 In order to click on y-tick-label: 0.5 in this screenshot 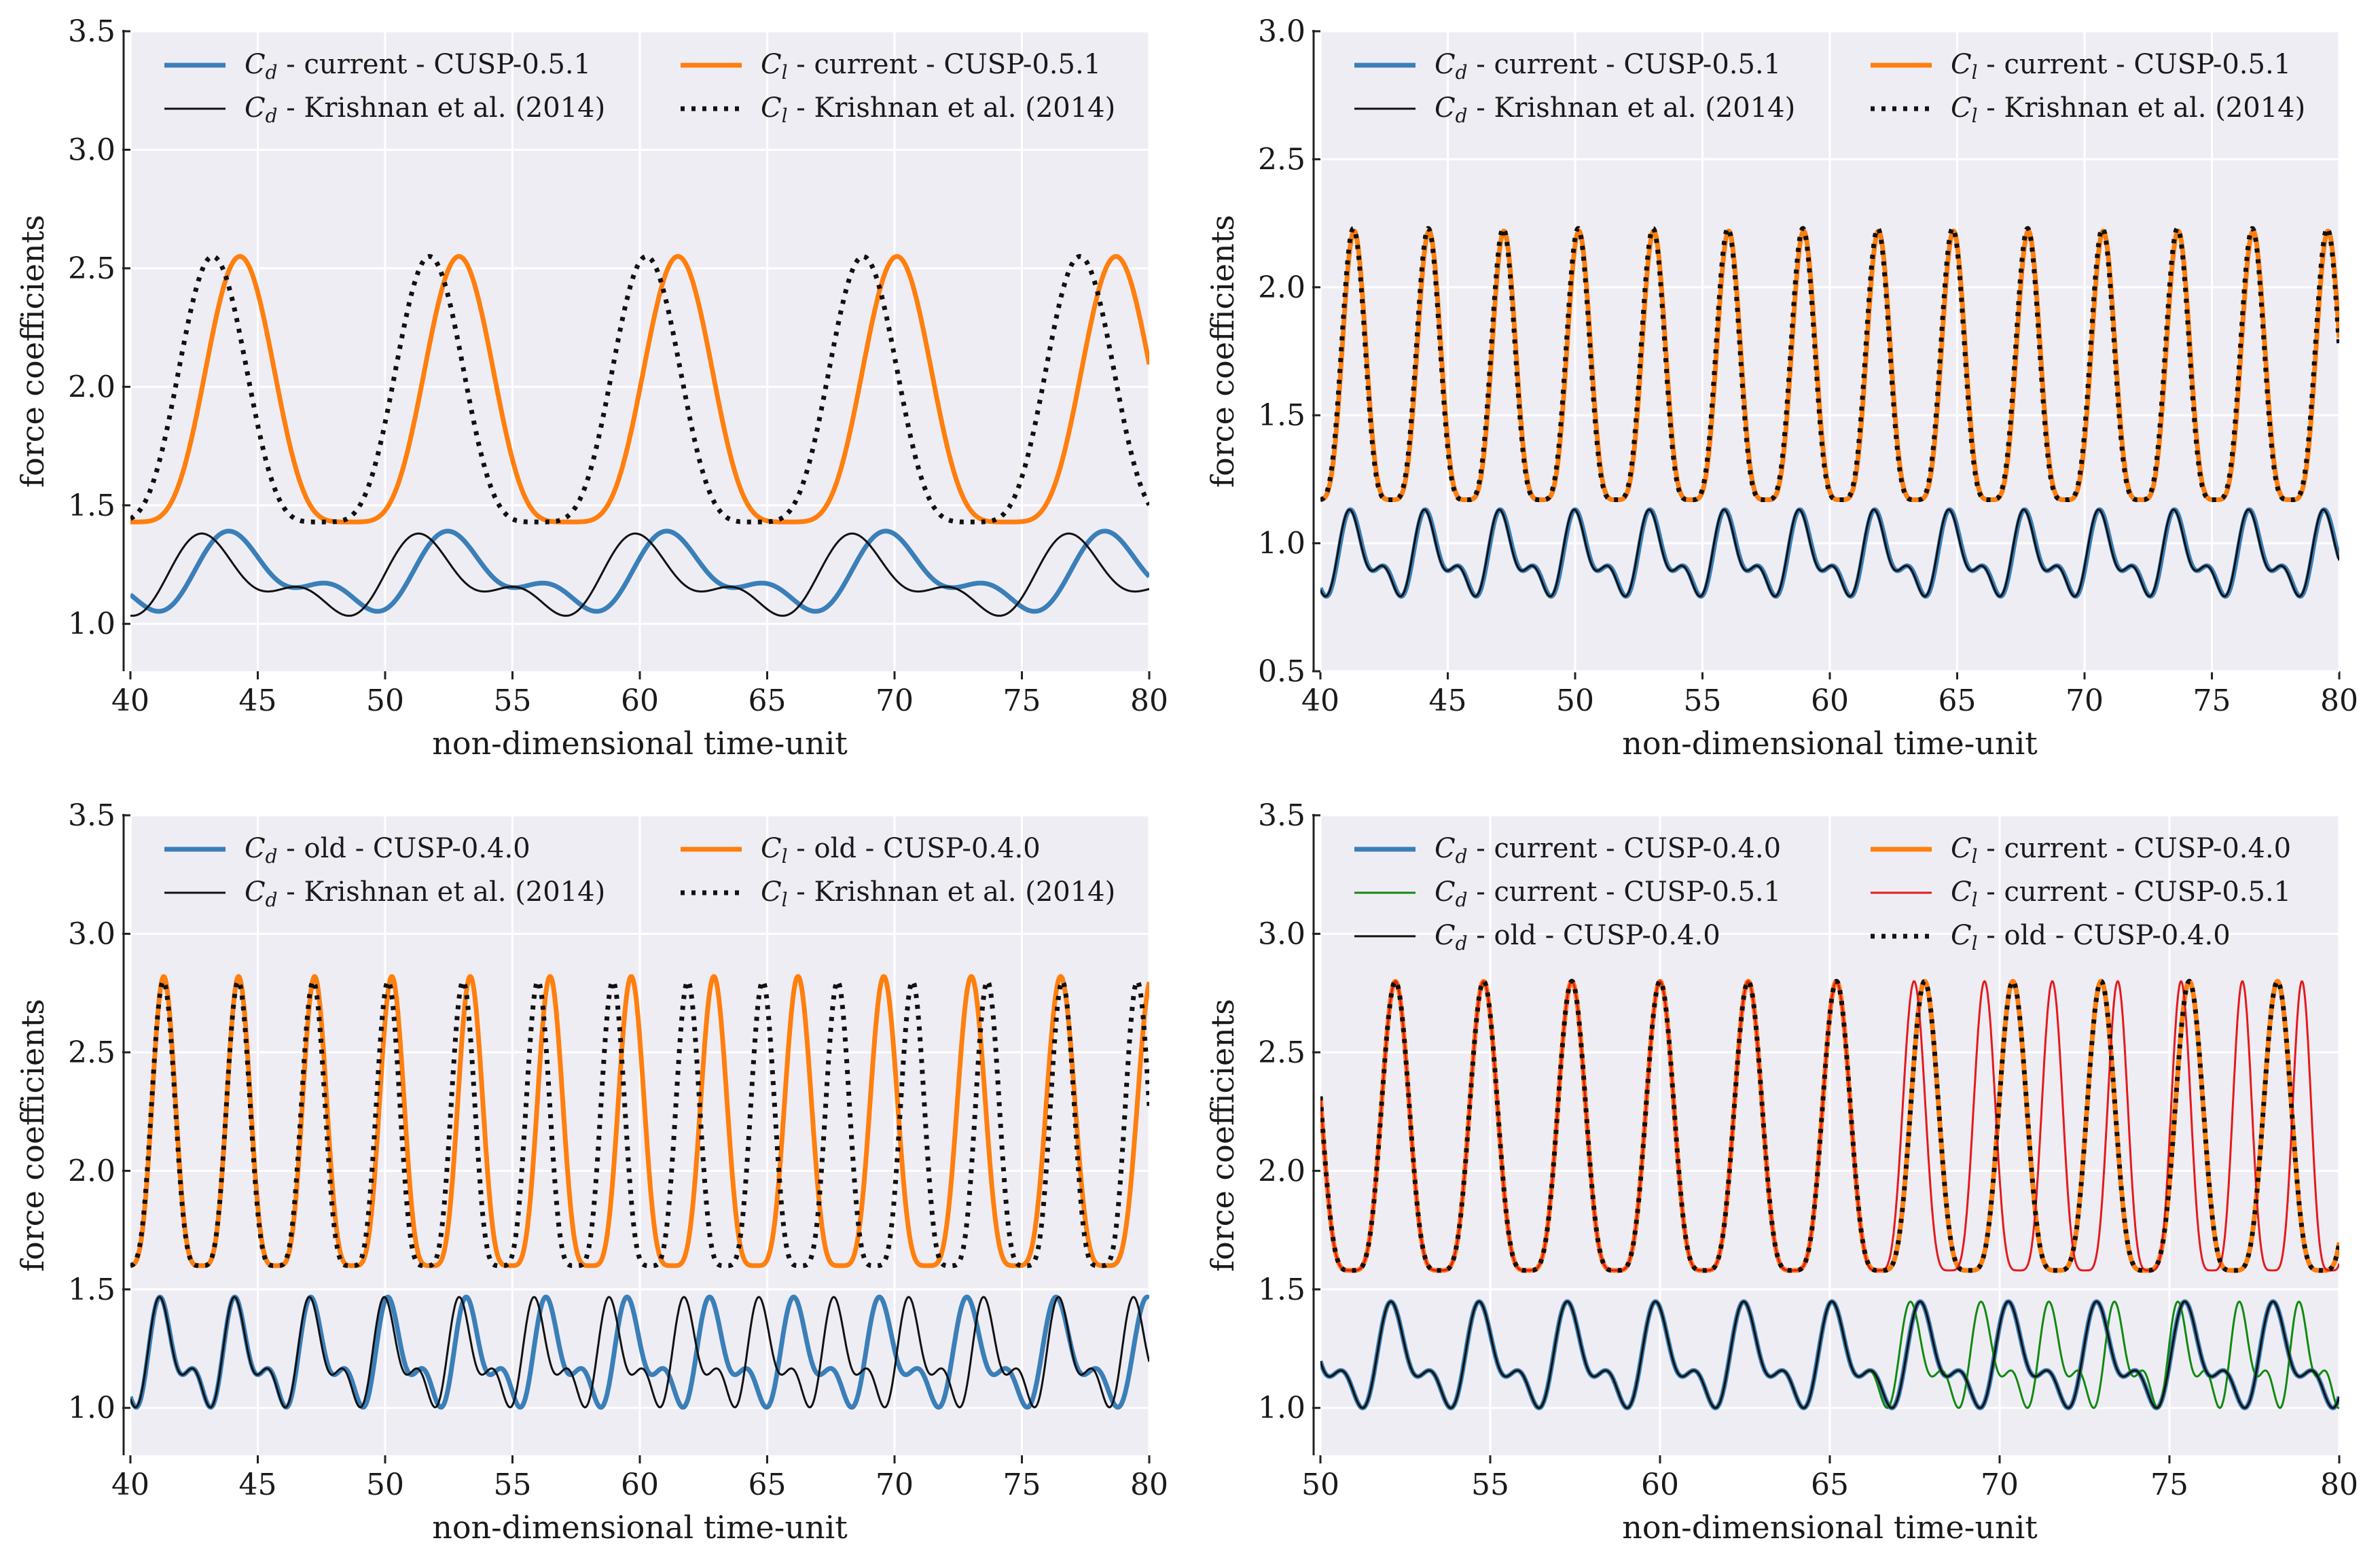, I will do `click(1281, 671)`.